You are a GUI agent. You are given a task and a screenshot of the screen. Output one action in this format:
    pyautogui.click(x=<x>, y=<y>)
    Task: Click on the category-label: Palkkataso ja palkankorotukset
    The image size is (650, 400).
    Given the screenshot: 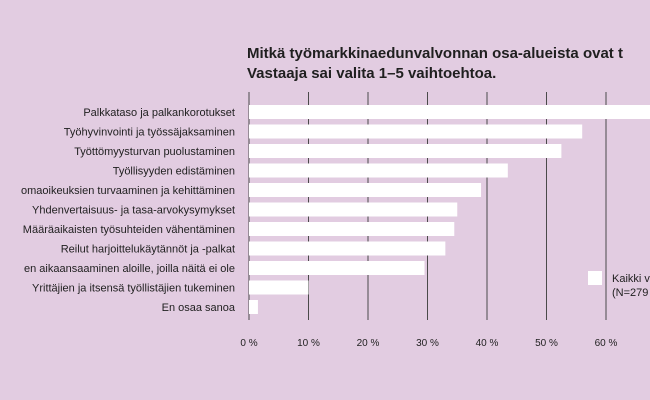 What is the action you would take?
    pyautogui.click(x=159, y=113)
    